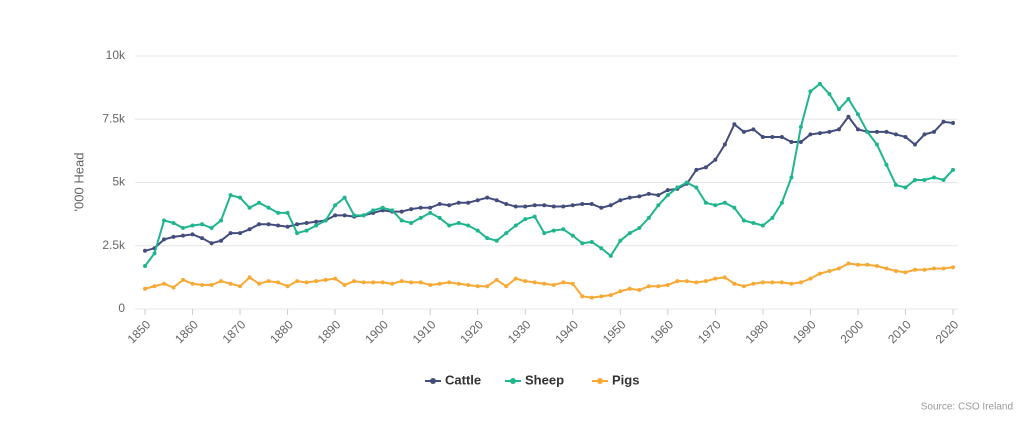  What do you see at coordinates (471, 331) in the screenshot?
I see `x-tick-label: 1920` at bounding box center [471, 331].